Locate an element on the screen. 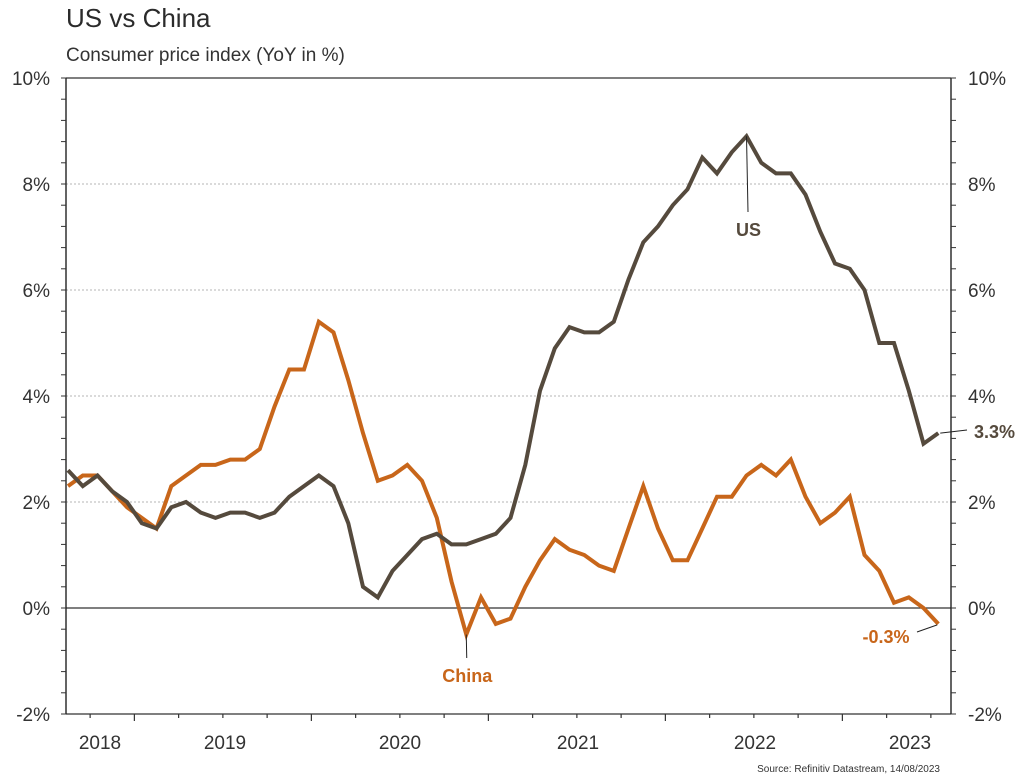  y-tick-label-left: 4% is located at coordinates (37, 397).